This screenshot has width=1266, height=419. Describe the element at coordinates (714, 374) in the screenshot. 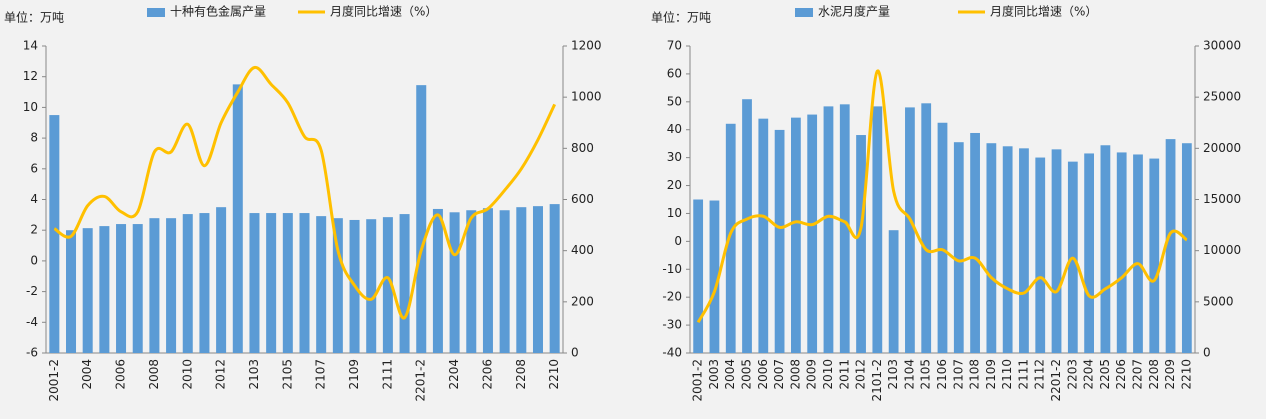

I see `x-tick-label: 2003` at that location.